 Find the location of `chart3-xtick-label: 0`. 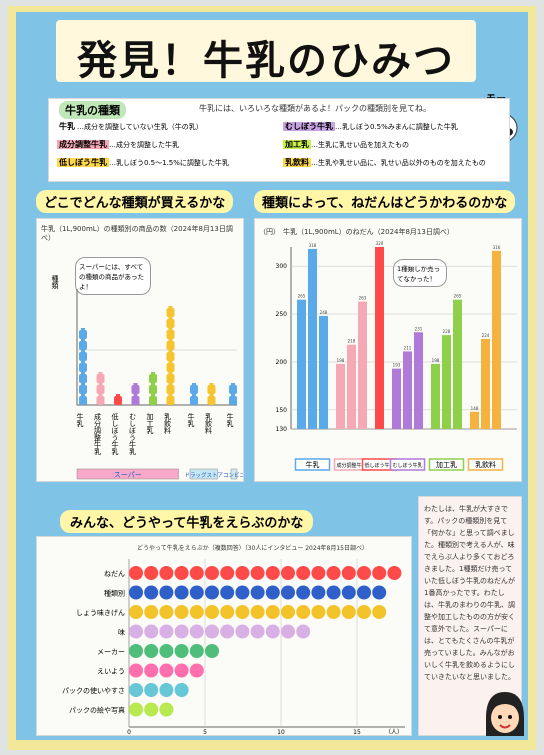

chart3-xtick-label: 0 is located at coordinates (129, 732).